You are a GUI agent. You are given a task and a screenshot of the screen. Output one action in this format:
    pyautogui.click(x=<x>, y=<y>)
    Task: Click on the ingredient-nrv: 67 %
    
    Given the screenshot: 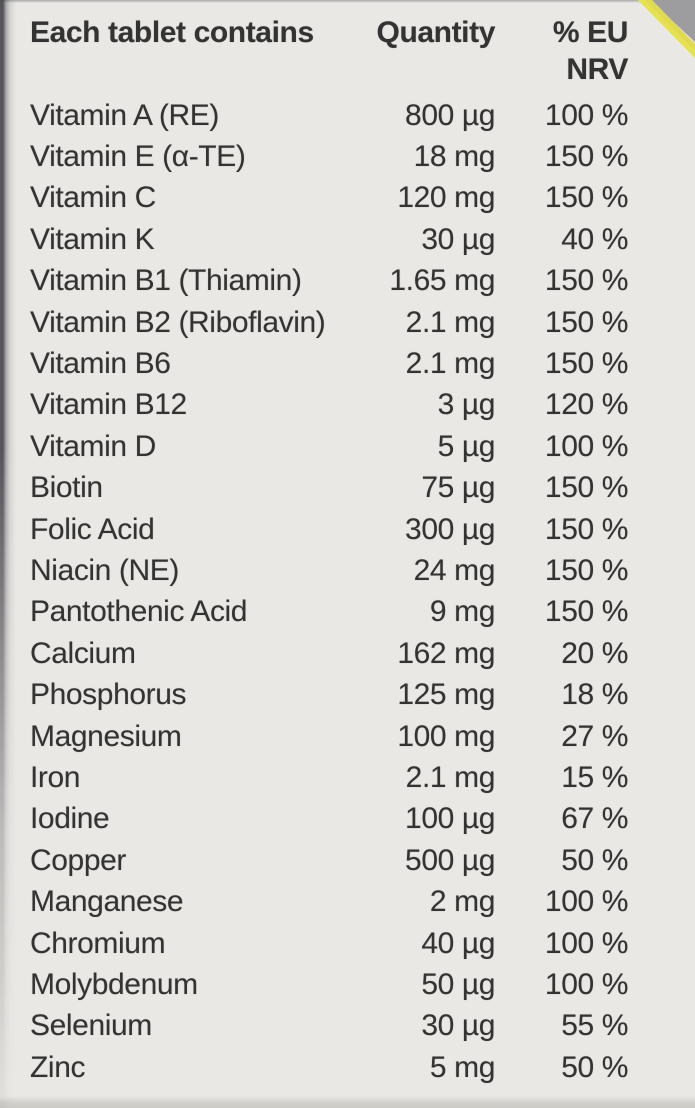 What is the action you would take?
    pyautogui.click(x=594, y=819)
    